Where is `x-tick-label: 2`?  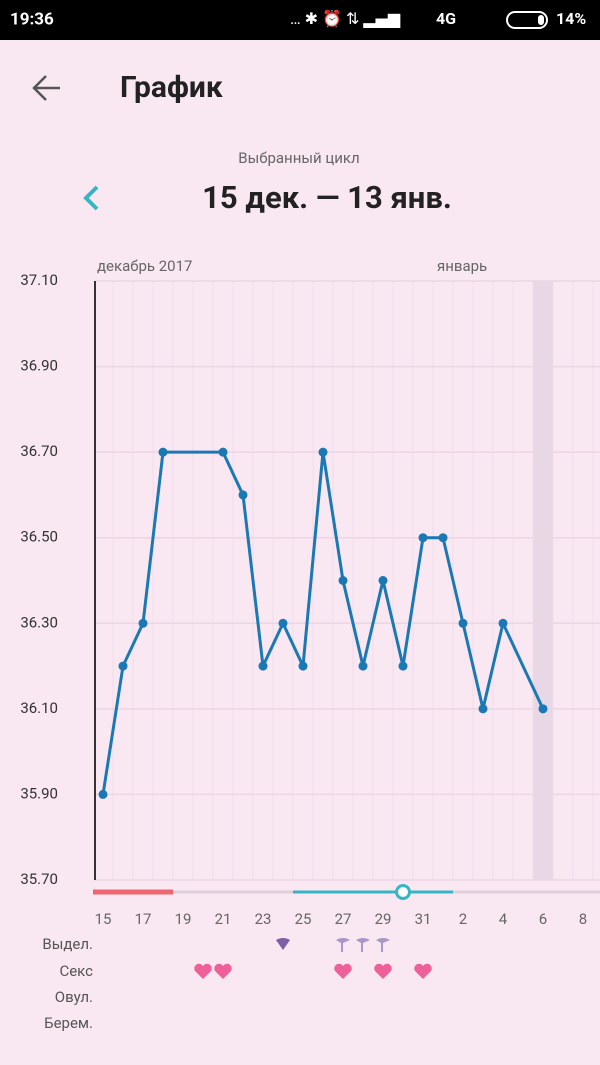
x-tick-label: 2 is located at coordinates (463, 919).